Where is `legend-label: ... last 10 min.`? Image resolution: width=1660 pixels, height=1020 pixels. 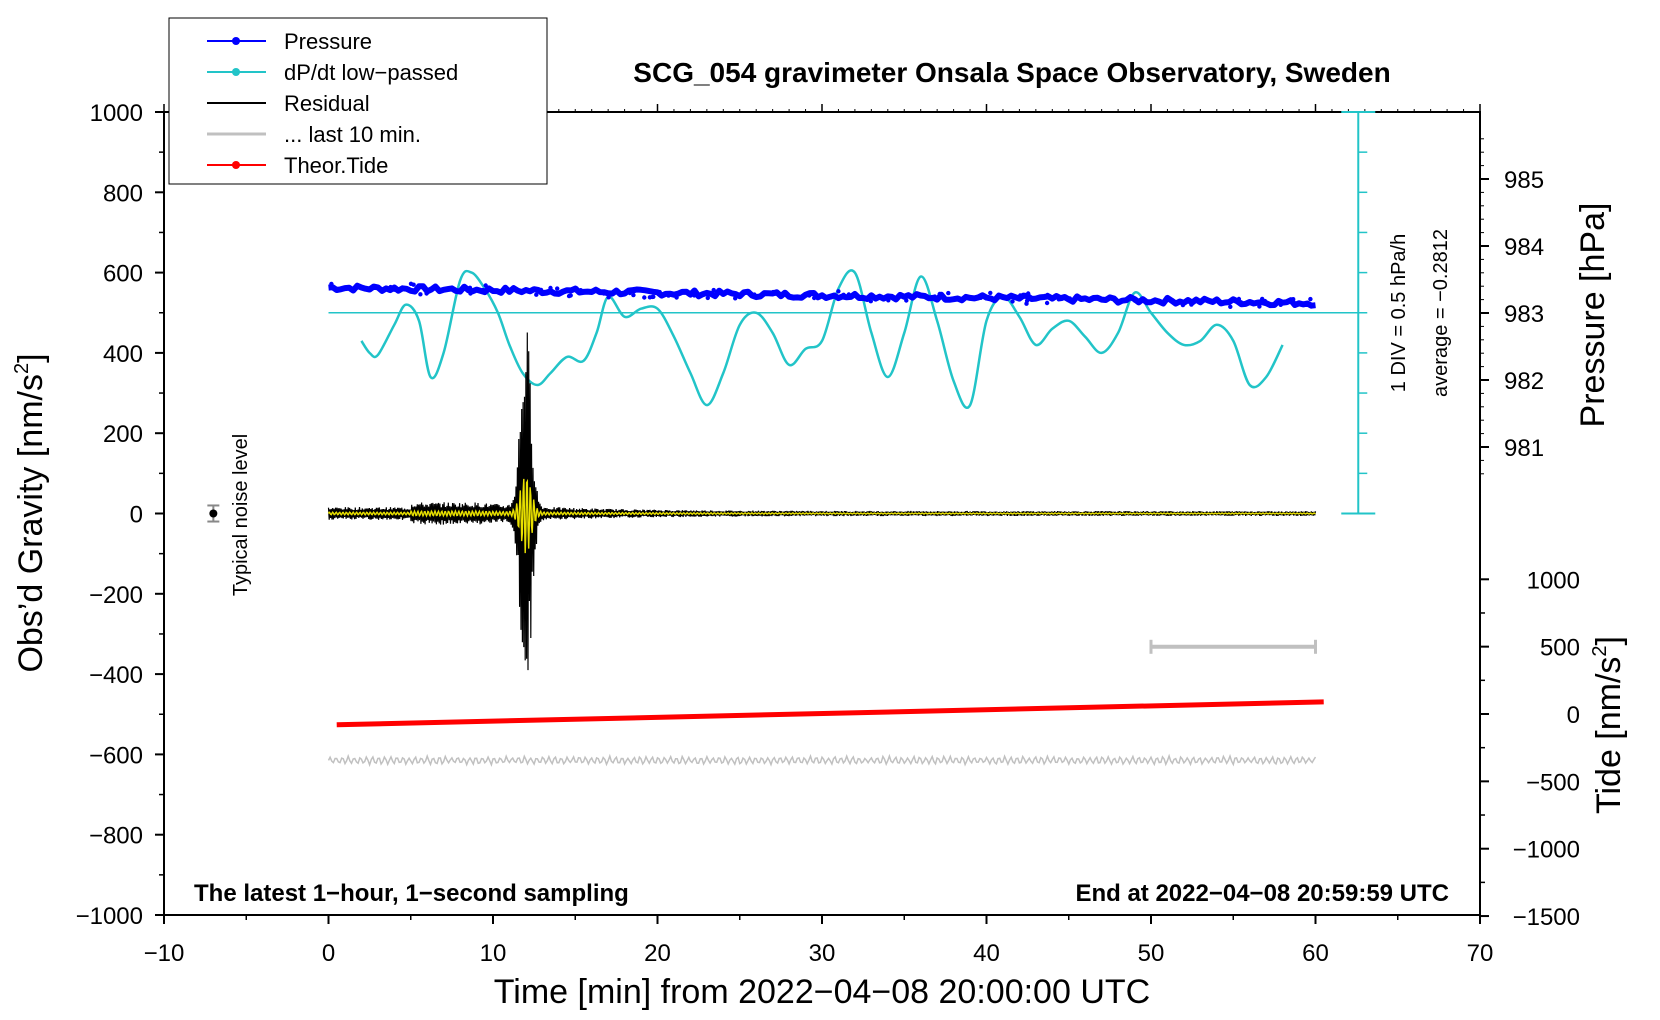
legend-label: ... last 10 min. is located at coordinates (352, 134).